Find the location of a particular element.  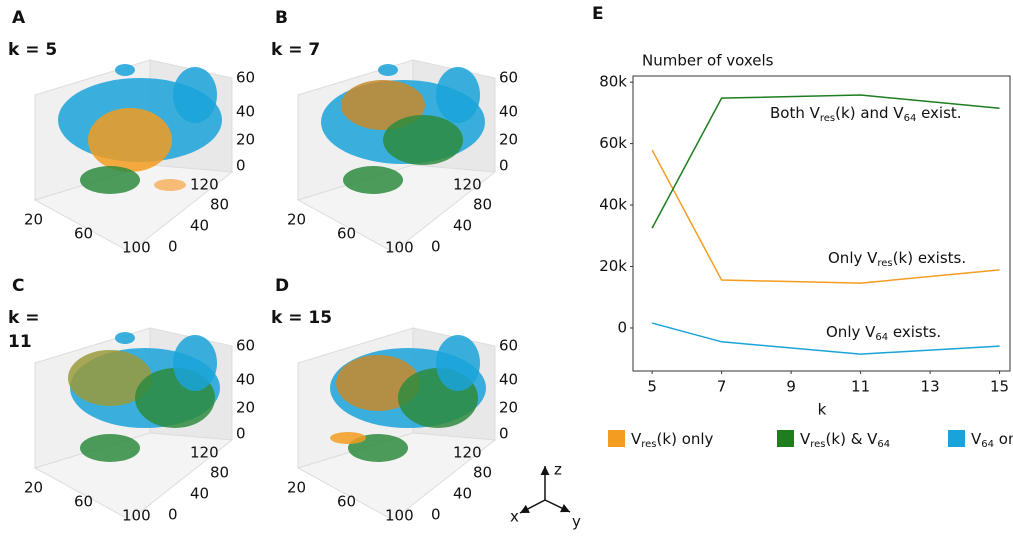

axis-glyph-x: x is located at coordinates (514, 517).